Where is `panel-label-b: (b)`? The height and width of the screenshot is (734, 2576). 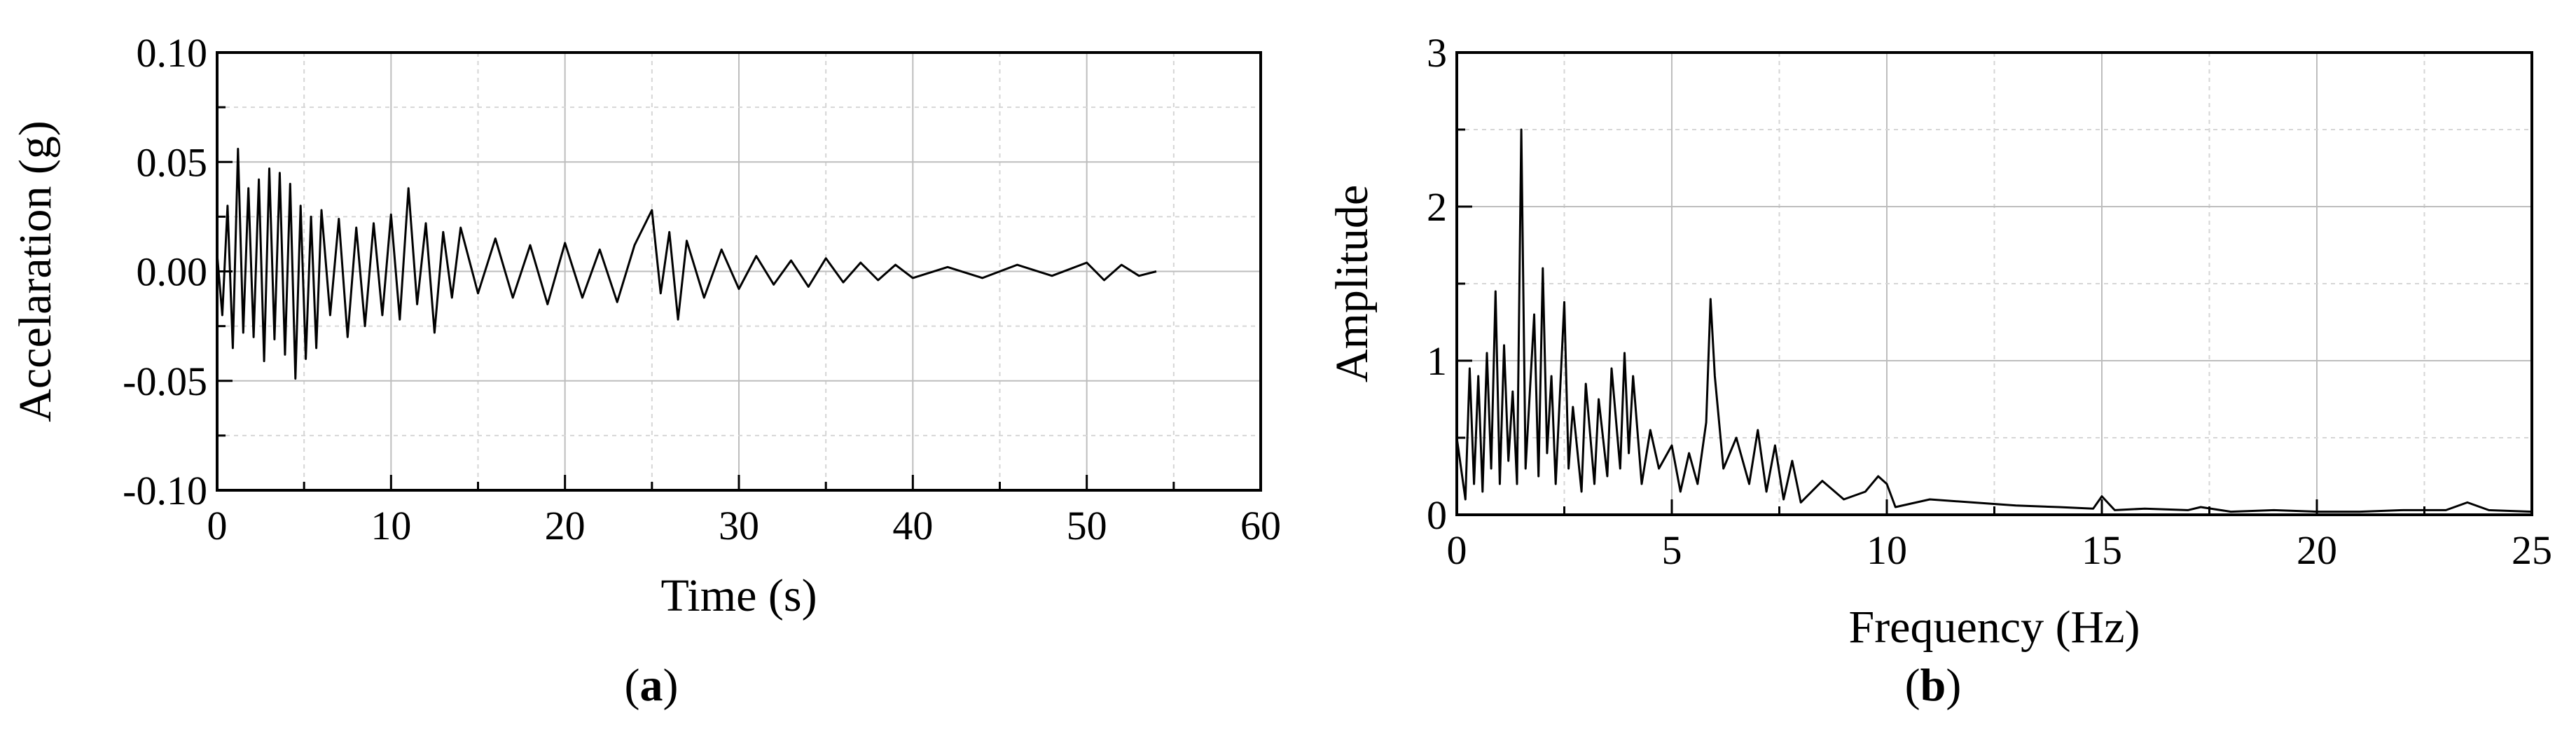
panel-label-b: (b) is located at coordinates (1933, 685).